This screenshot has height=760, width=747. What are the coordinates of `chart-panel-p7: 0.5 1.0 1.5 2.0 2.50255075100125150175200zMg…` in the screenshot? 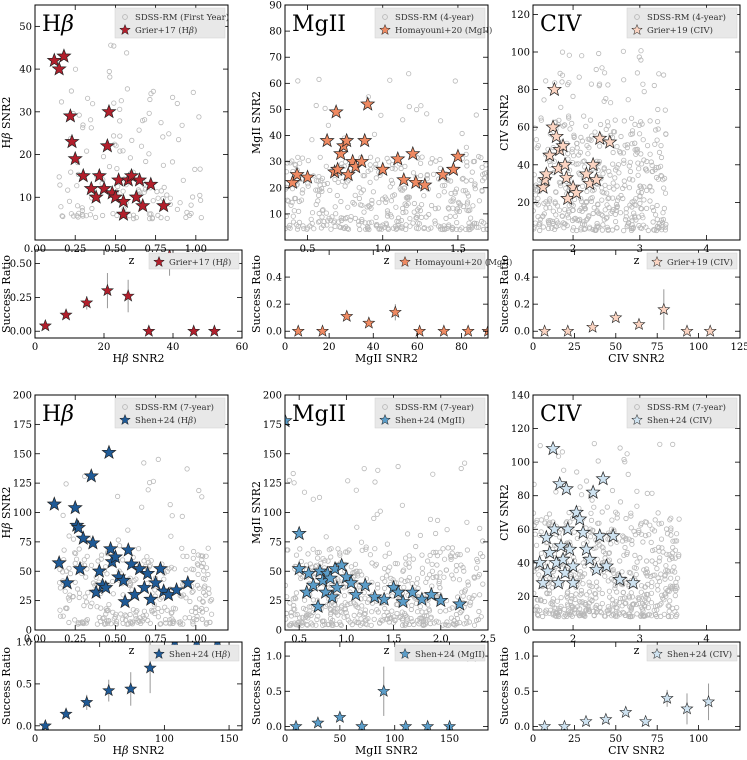 It's located at (373, 524).